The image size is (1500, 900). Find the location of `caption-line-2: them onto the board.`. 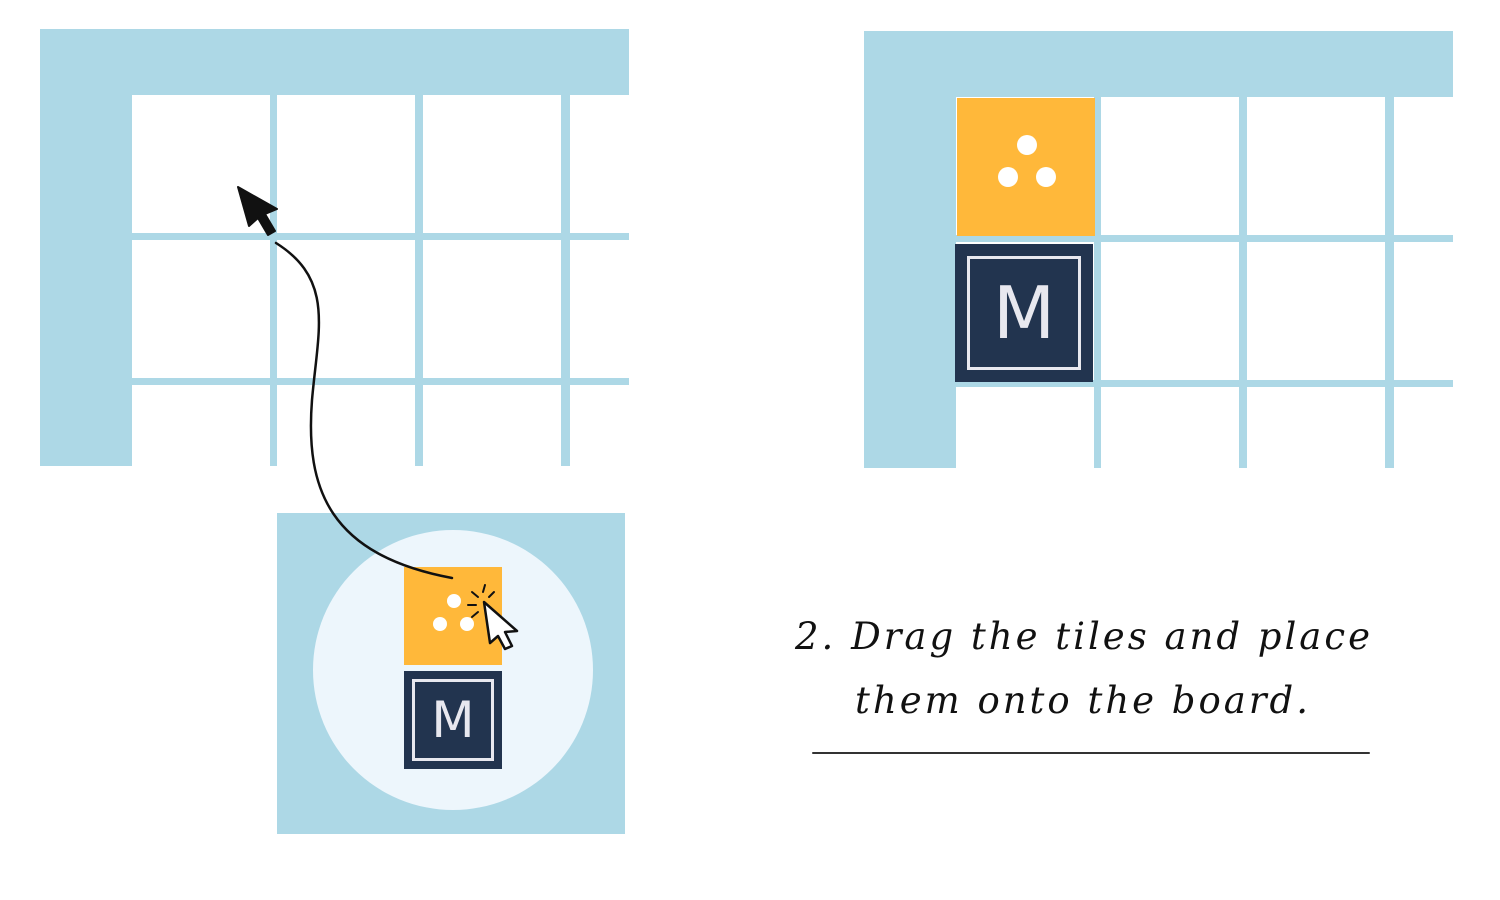

caption-line-2: them onto the board. is located at coordinates (1083, 700).